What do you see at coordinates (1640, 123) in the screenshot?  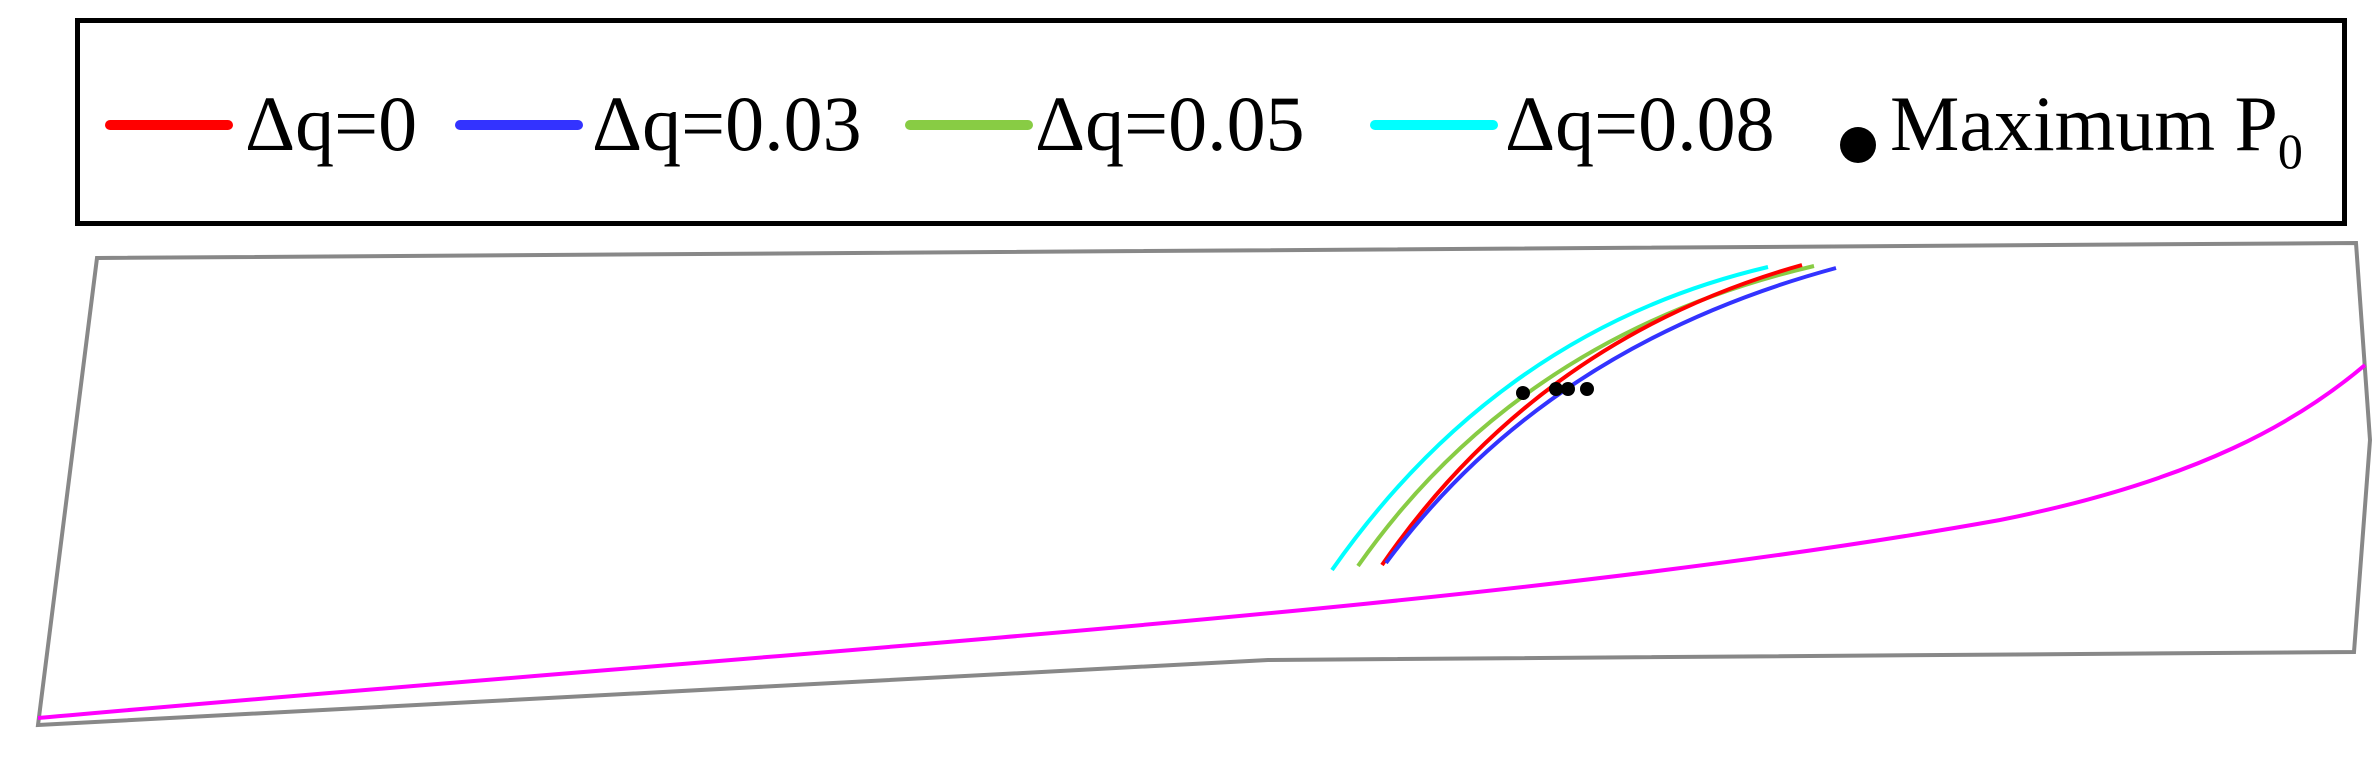 I see `legend-label-dq8: Δq=0.08` at bounding box center [1640, 123].